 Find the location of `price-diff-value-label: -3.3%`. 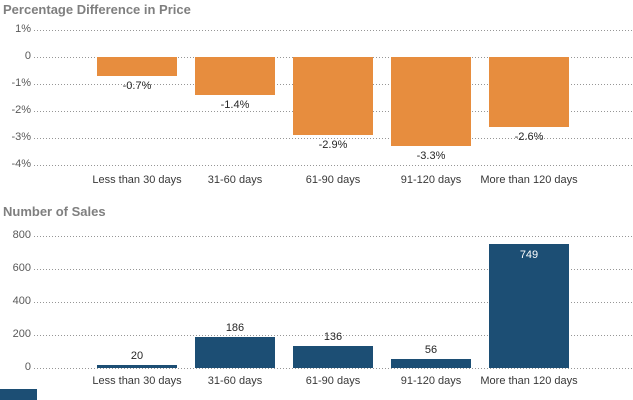

price-diff-value-label: -3.3% is located at coordinates (431, 156).